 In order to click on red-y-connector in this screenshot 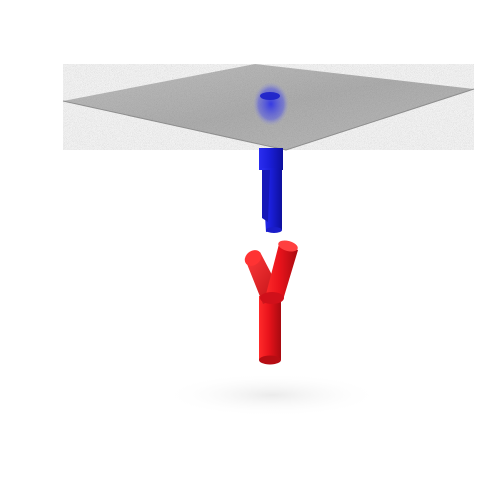, I will do `click(271, 302)`.